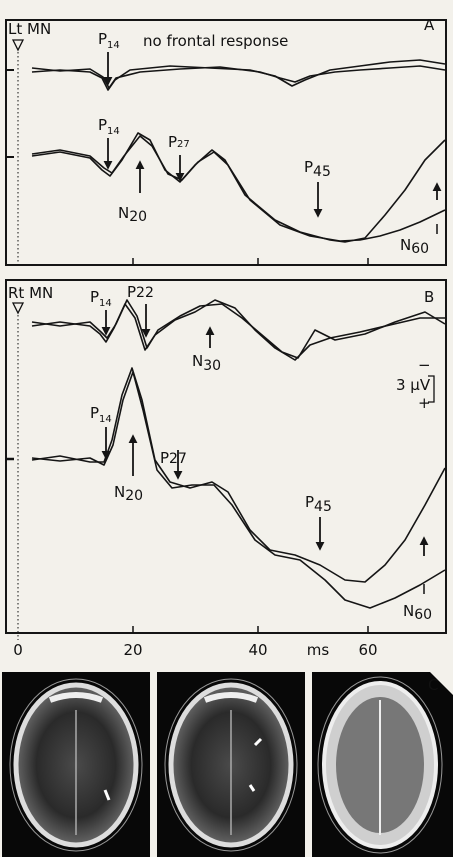  What do you see at coordinates (424, 365) in the screenshot?
I see `scale-sign: −` at bounding box center [424, 365].